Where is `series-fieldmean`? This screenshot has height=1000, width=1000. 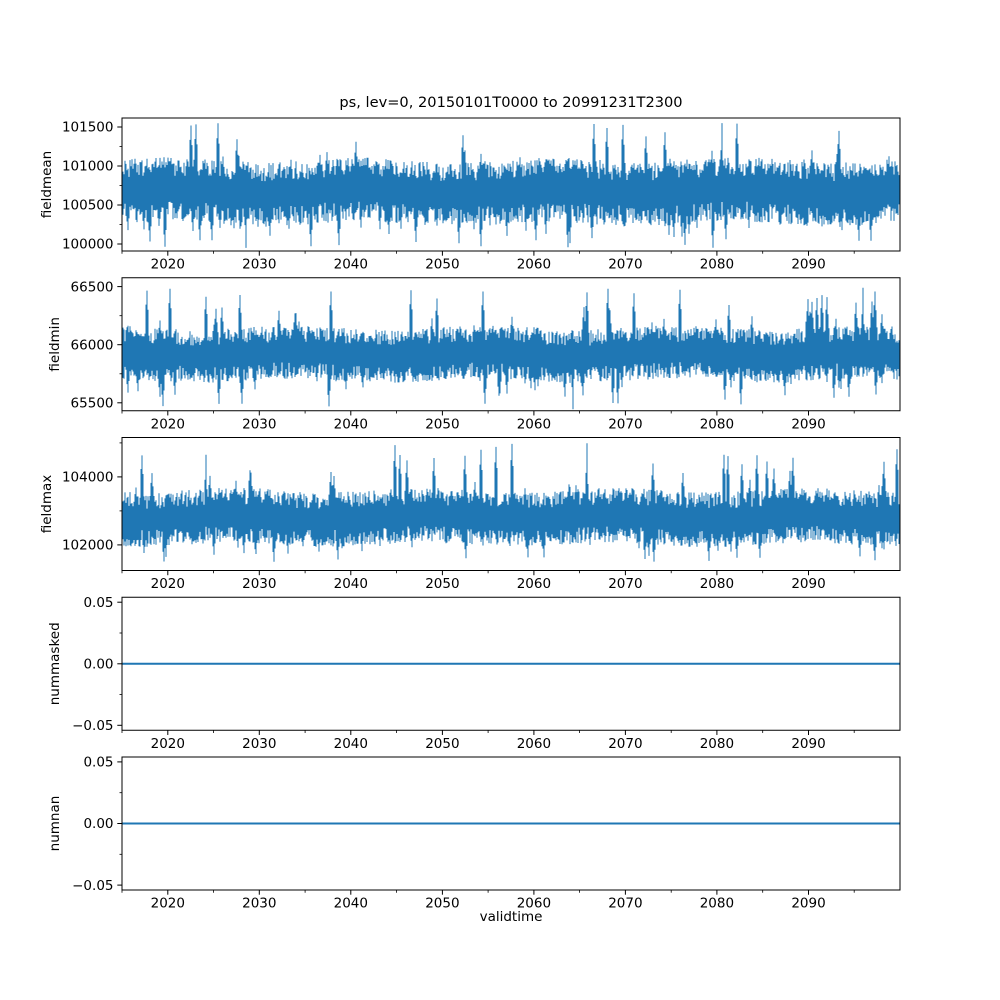 series-fieldmean is located at coordinates (510, 185).